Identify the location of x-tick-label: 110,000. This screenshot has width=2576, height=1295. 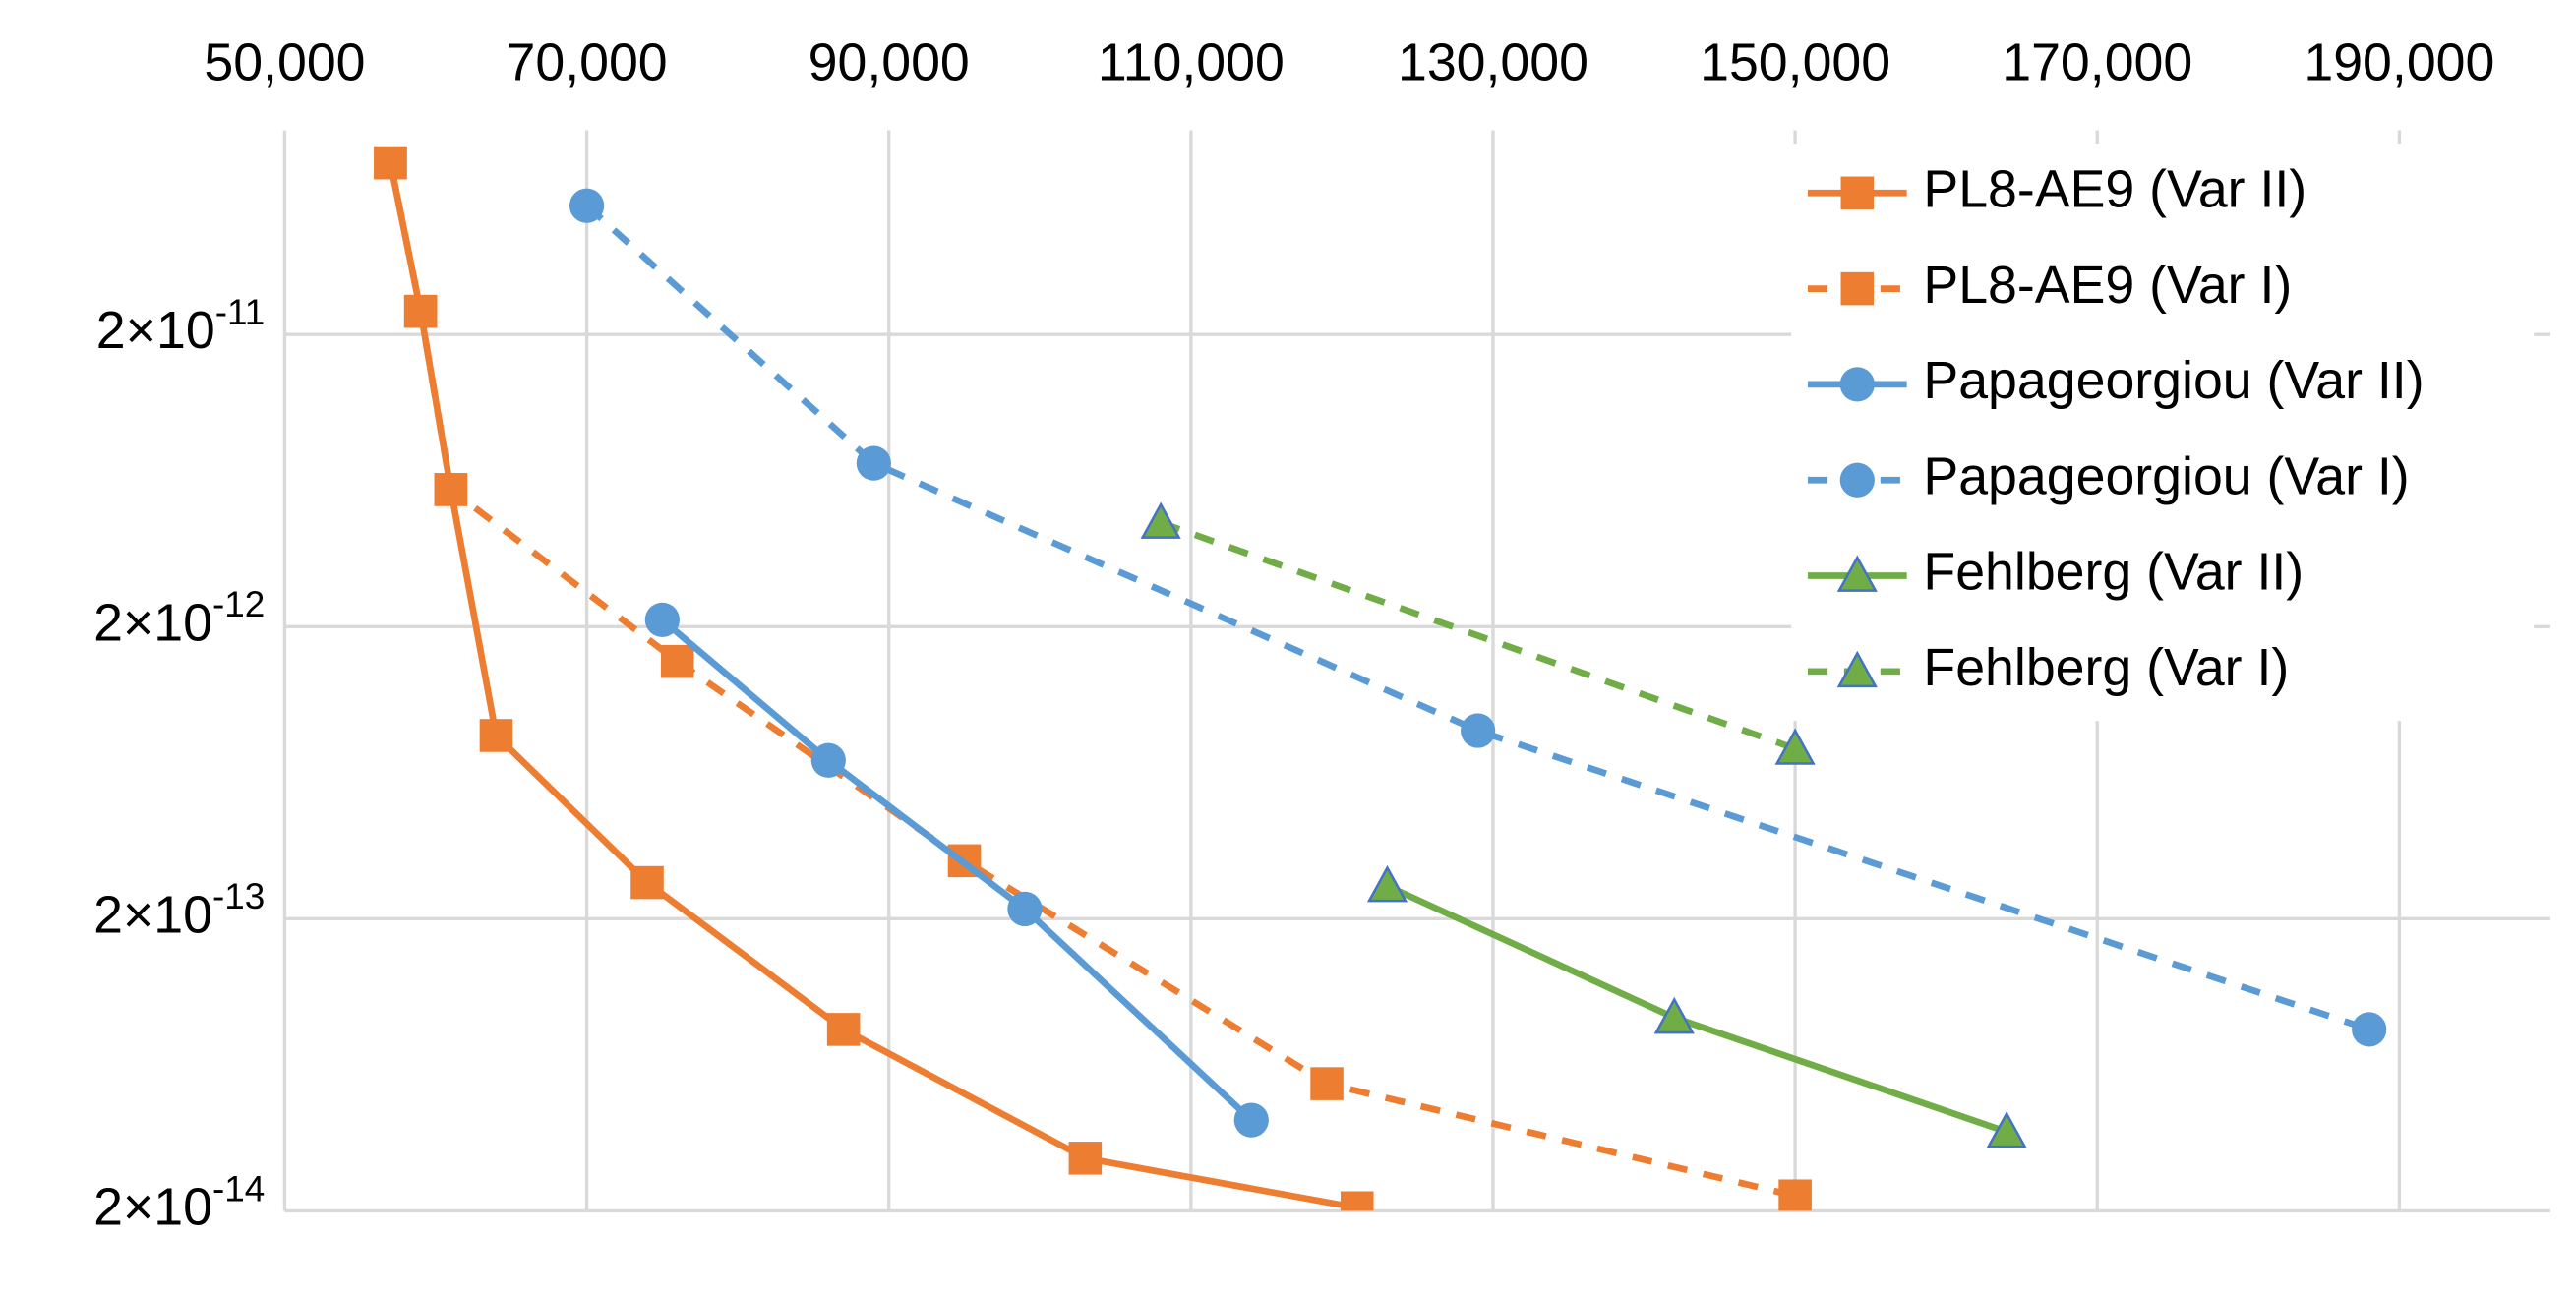
(1192, 61).